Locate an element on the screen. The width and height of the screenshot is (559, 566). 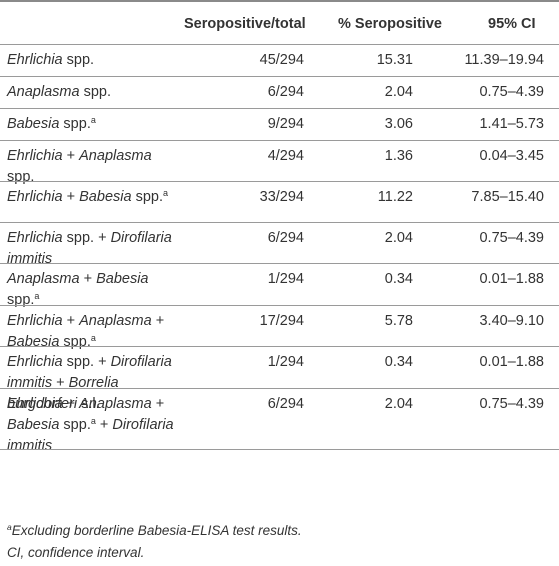
cell-95-ci: 1.41–5.73 is located at coordinates (511, 124).